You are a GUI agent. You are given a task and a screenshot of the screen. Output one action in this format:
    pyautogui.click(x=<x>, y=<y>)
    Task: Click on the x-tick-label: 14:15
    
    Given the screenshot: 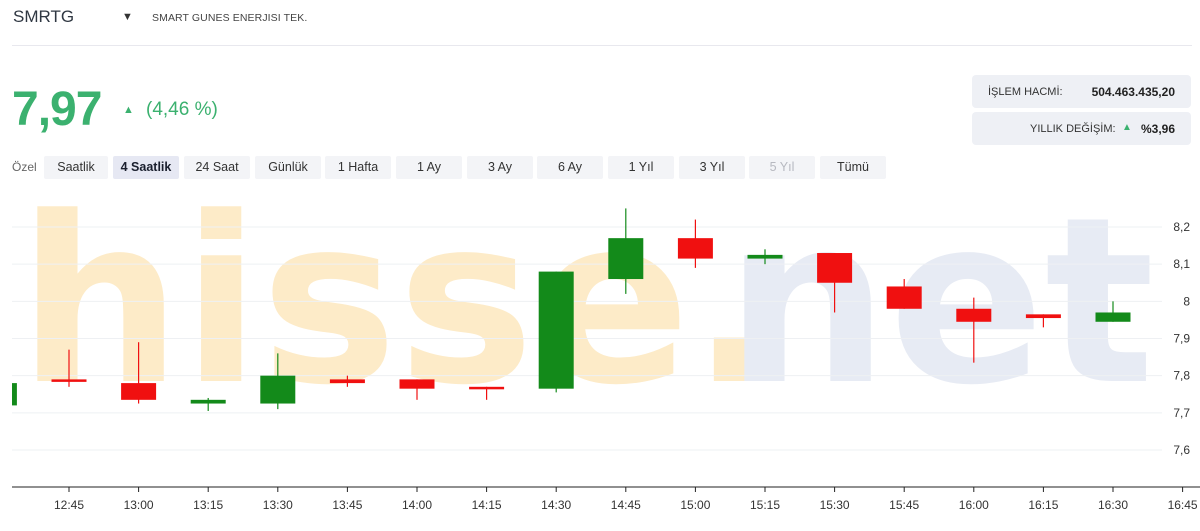 What is the action you would take?
    pyautogui.click(x=487, y=505)
    